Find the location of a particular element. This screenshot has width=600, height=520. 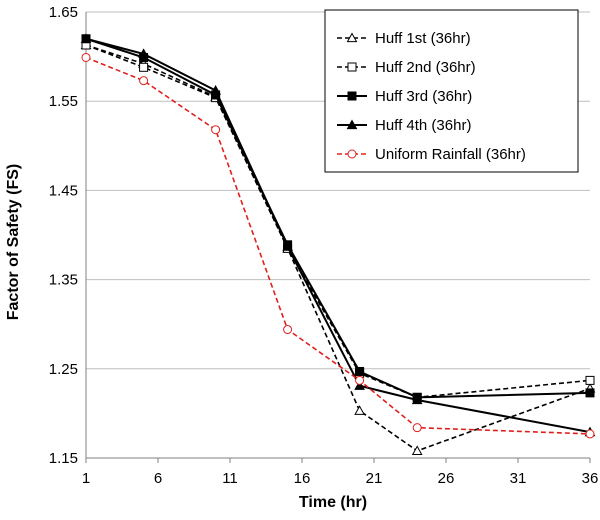

x-tick-label: 16 is located at coordinates (302, 478).